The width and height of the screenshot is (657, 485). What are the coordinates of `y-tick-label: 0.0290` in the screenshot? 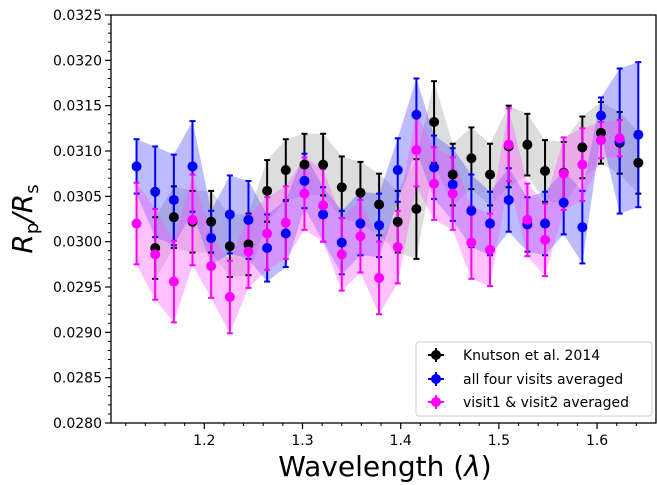 It's located at (77, 333).